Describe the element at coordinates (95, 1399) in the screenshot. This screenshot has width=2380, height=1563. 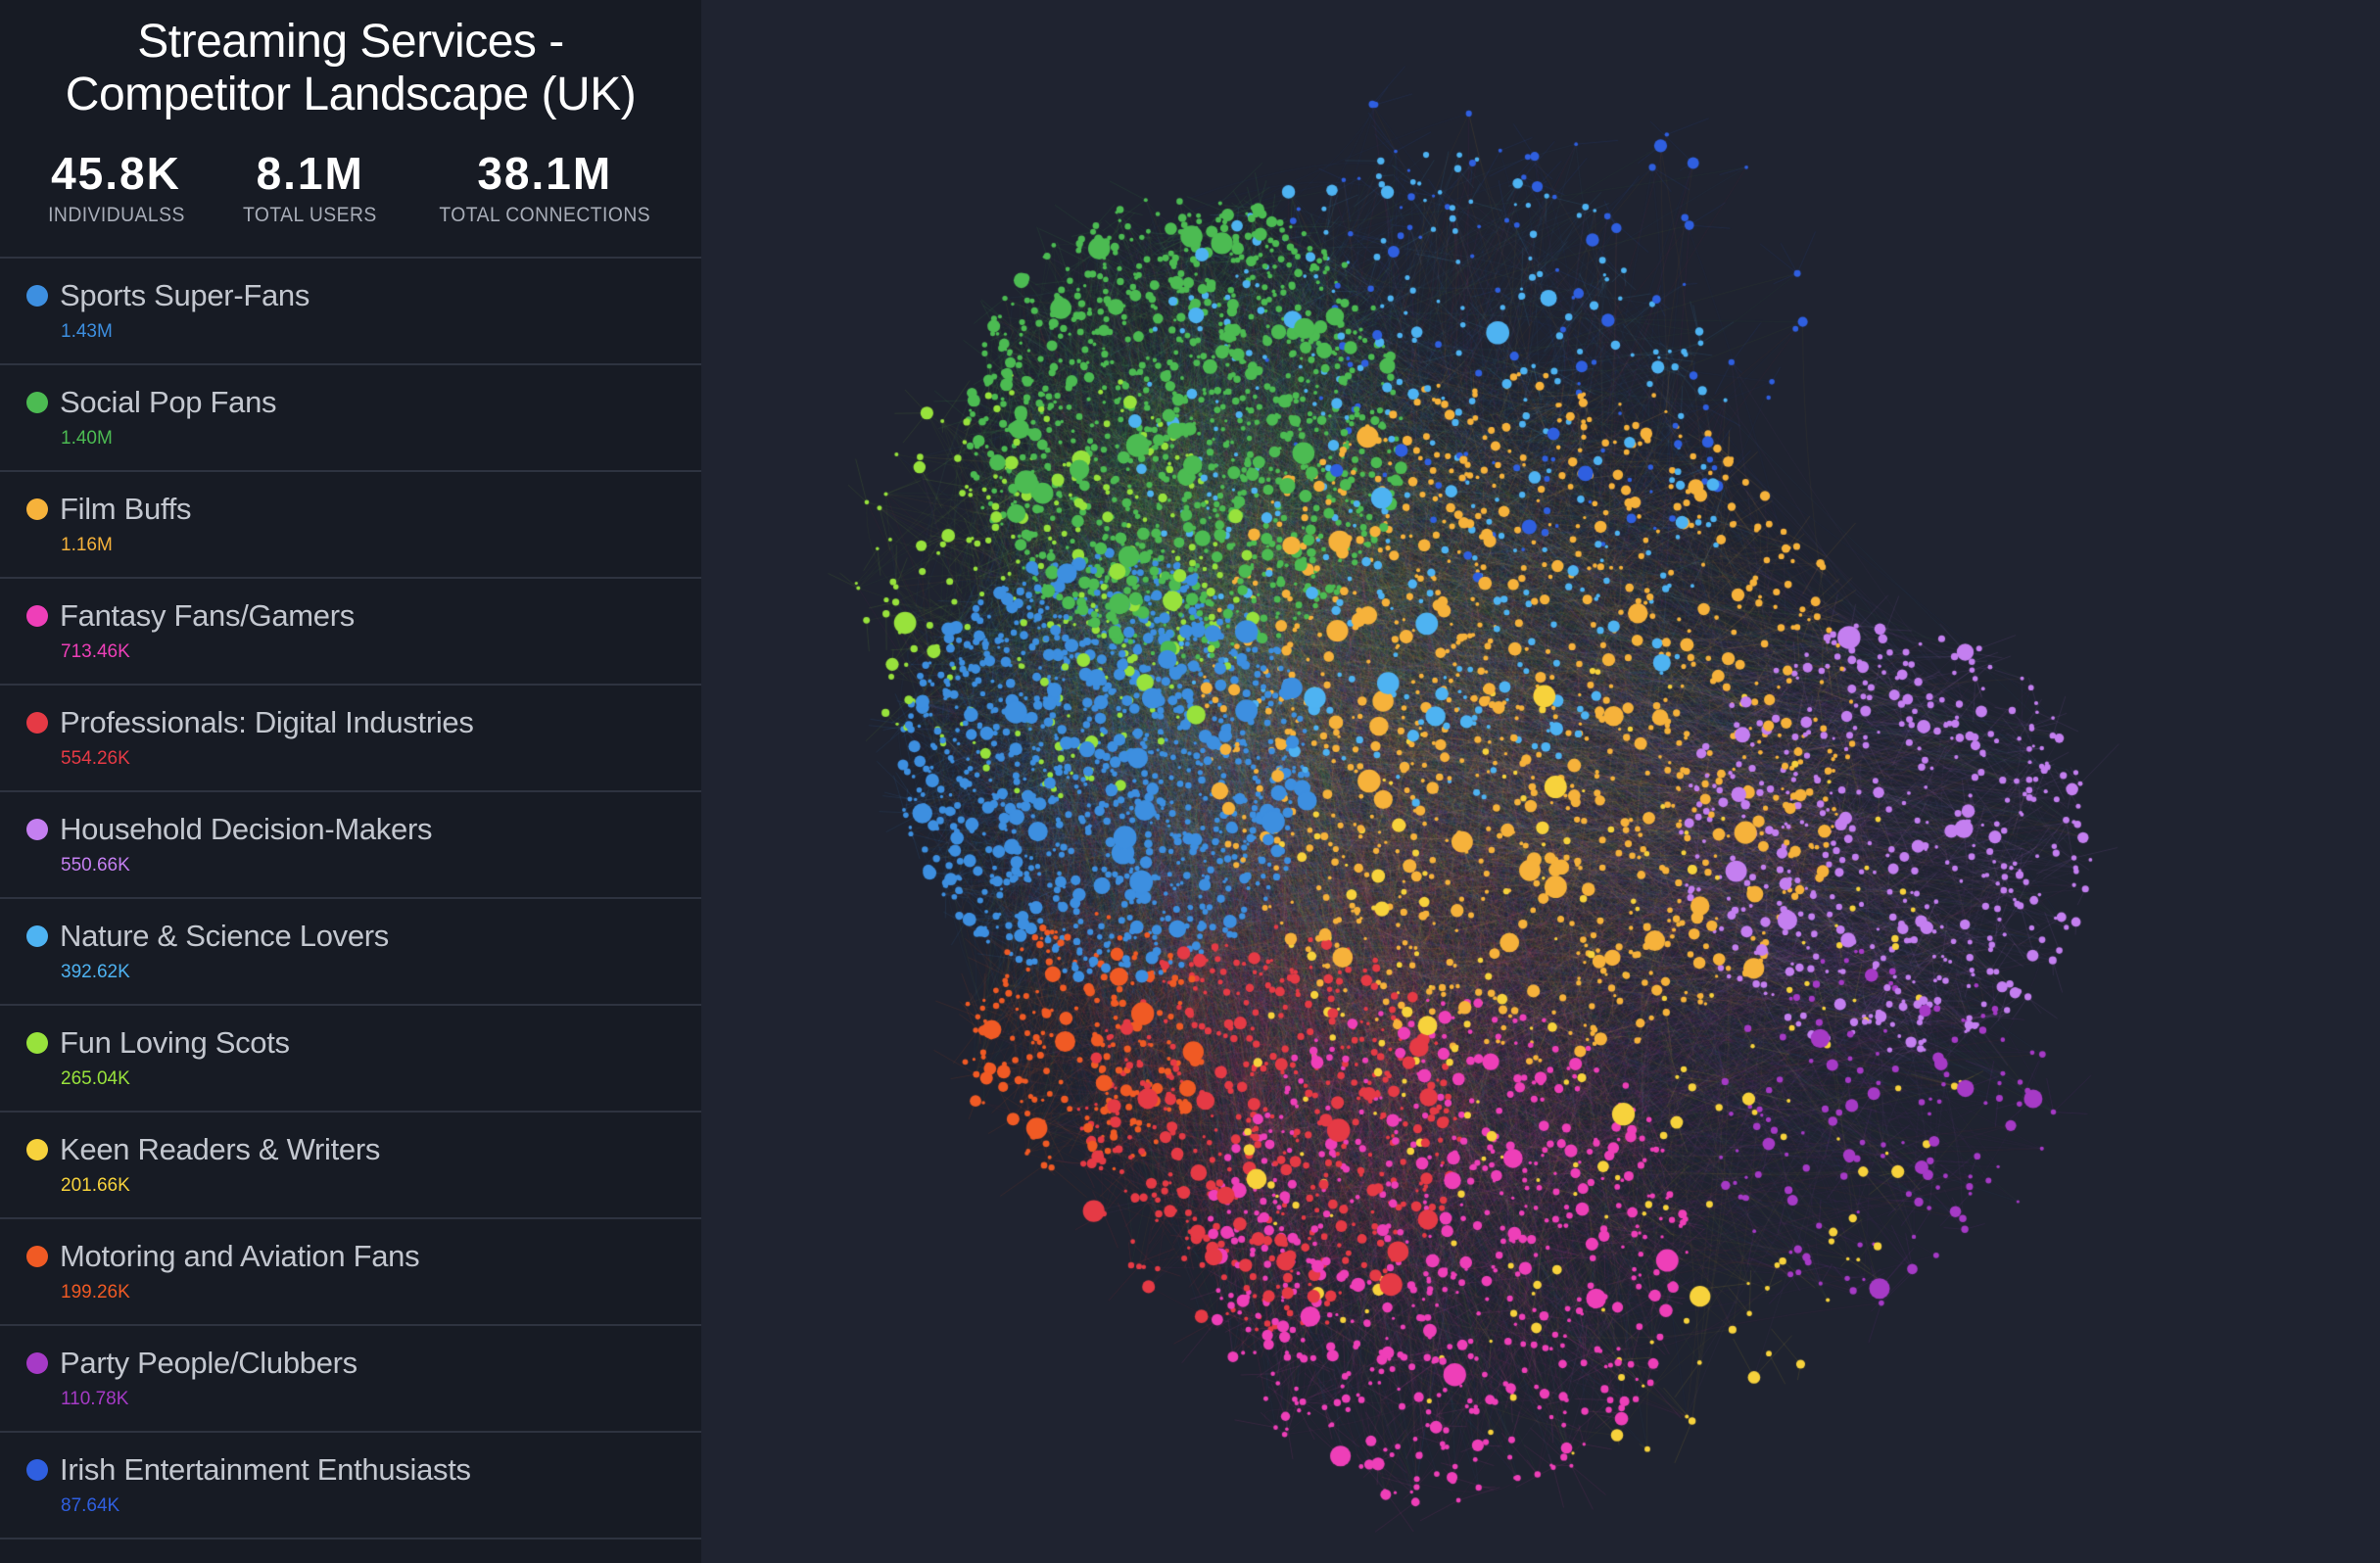
I see `segment-count: 110.78K` at that location.